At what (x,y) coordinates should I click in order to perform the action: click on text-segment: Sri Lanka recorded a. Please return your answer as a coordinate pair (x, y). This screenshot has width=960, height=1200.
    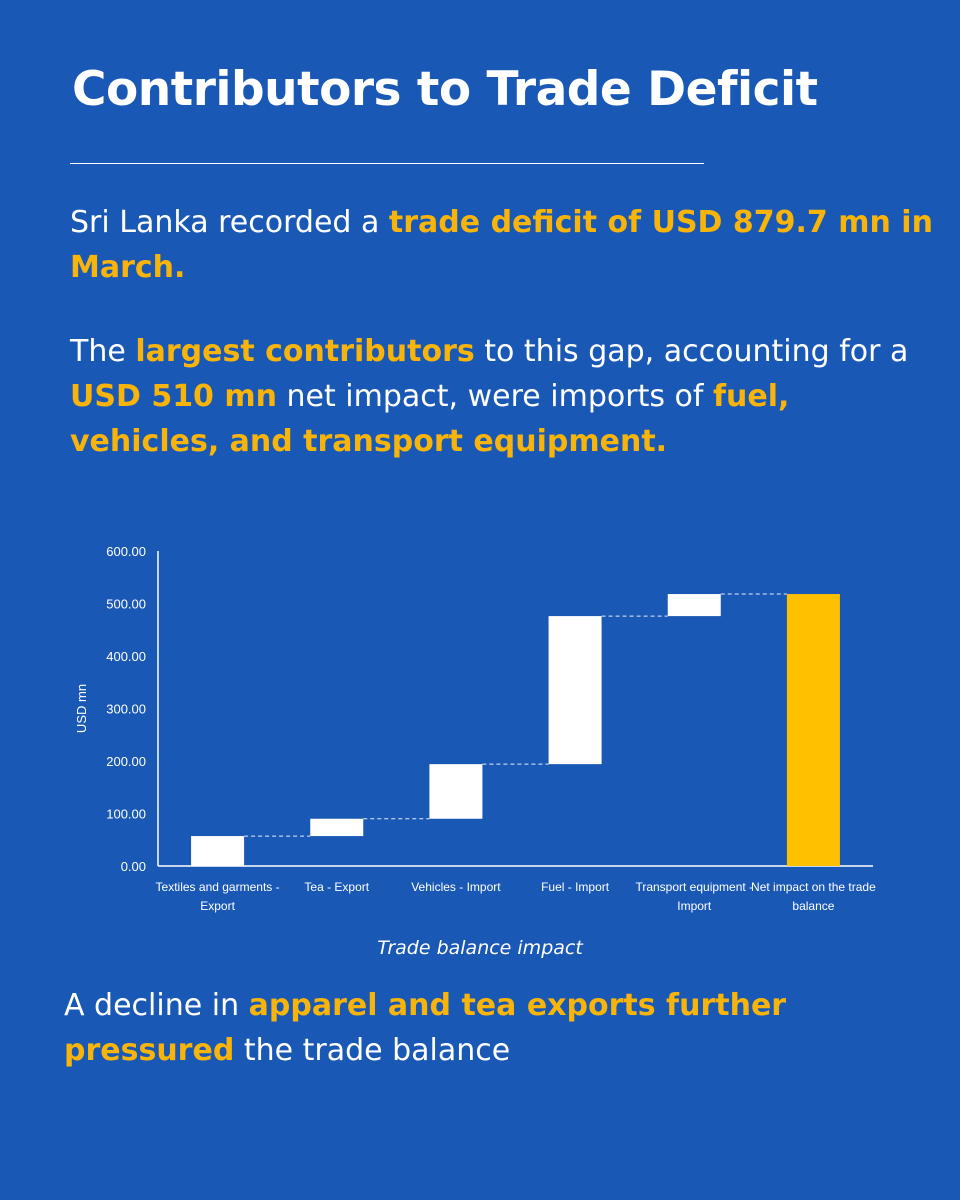
    Looking at the image, I should click on (229, 222).